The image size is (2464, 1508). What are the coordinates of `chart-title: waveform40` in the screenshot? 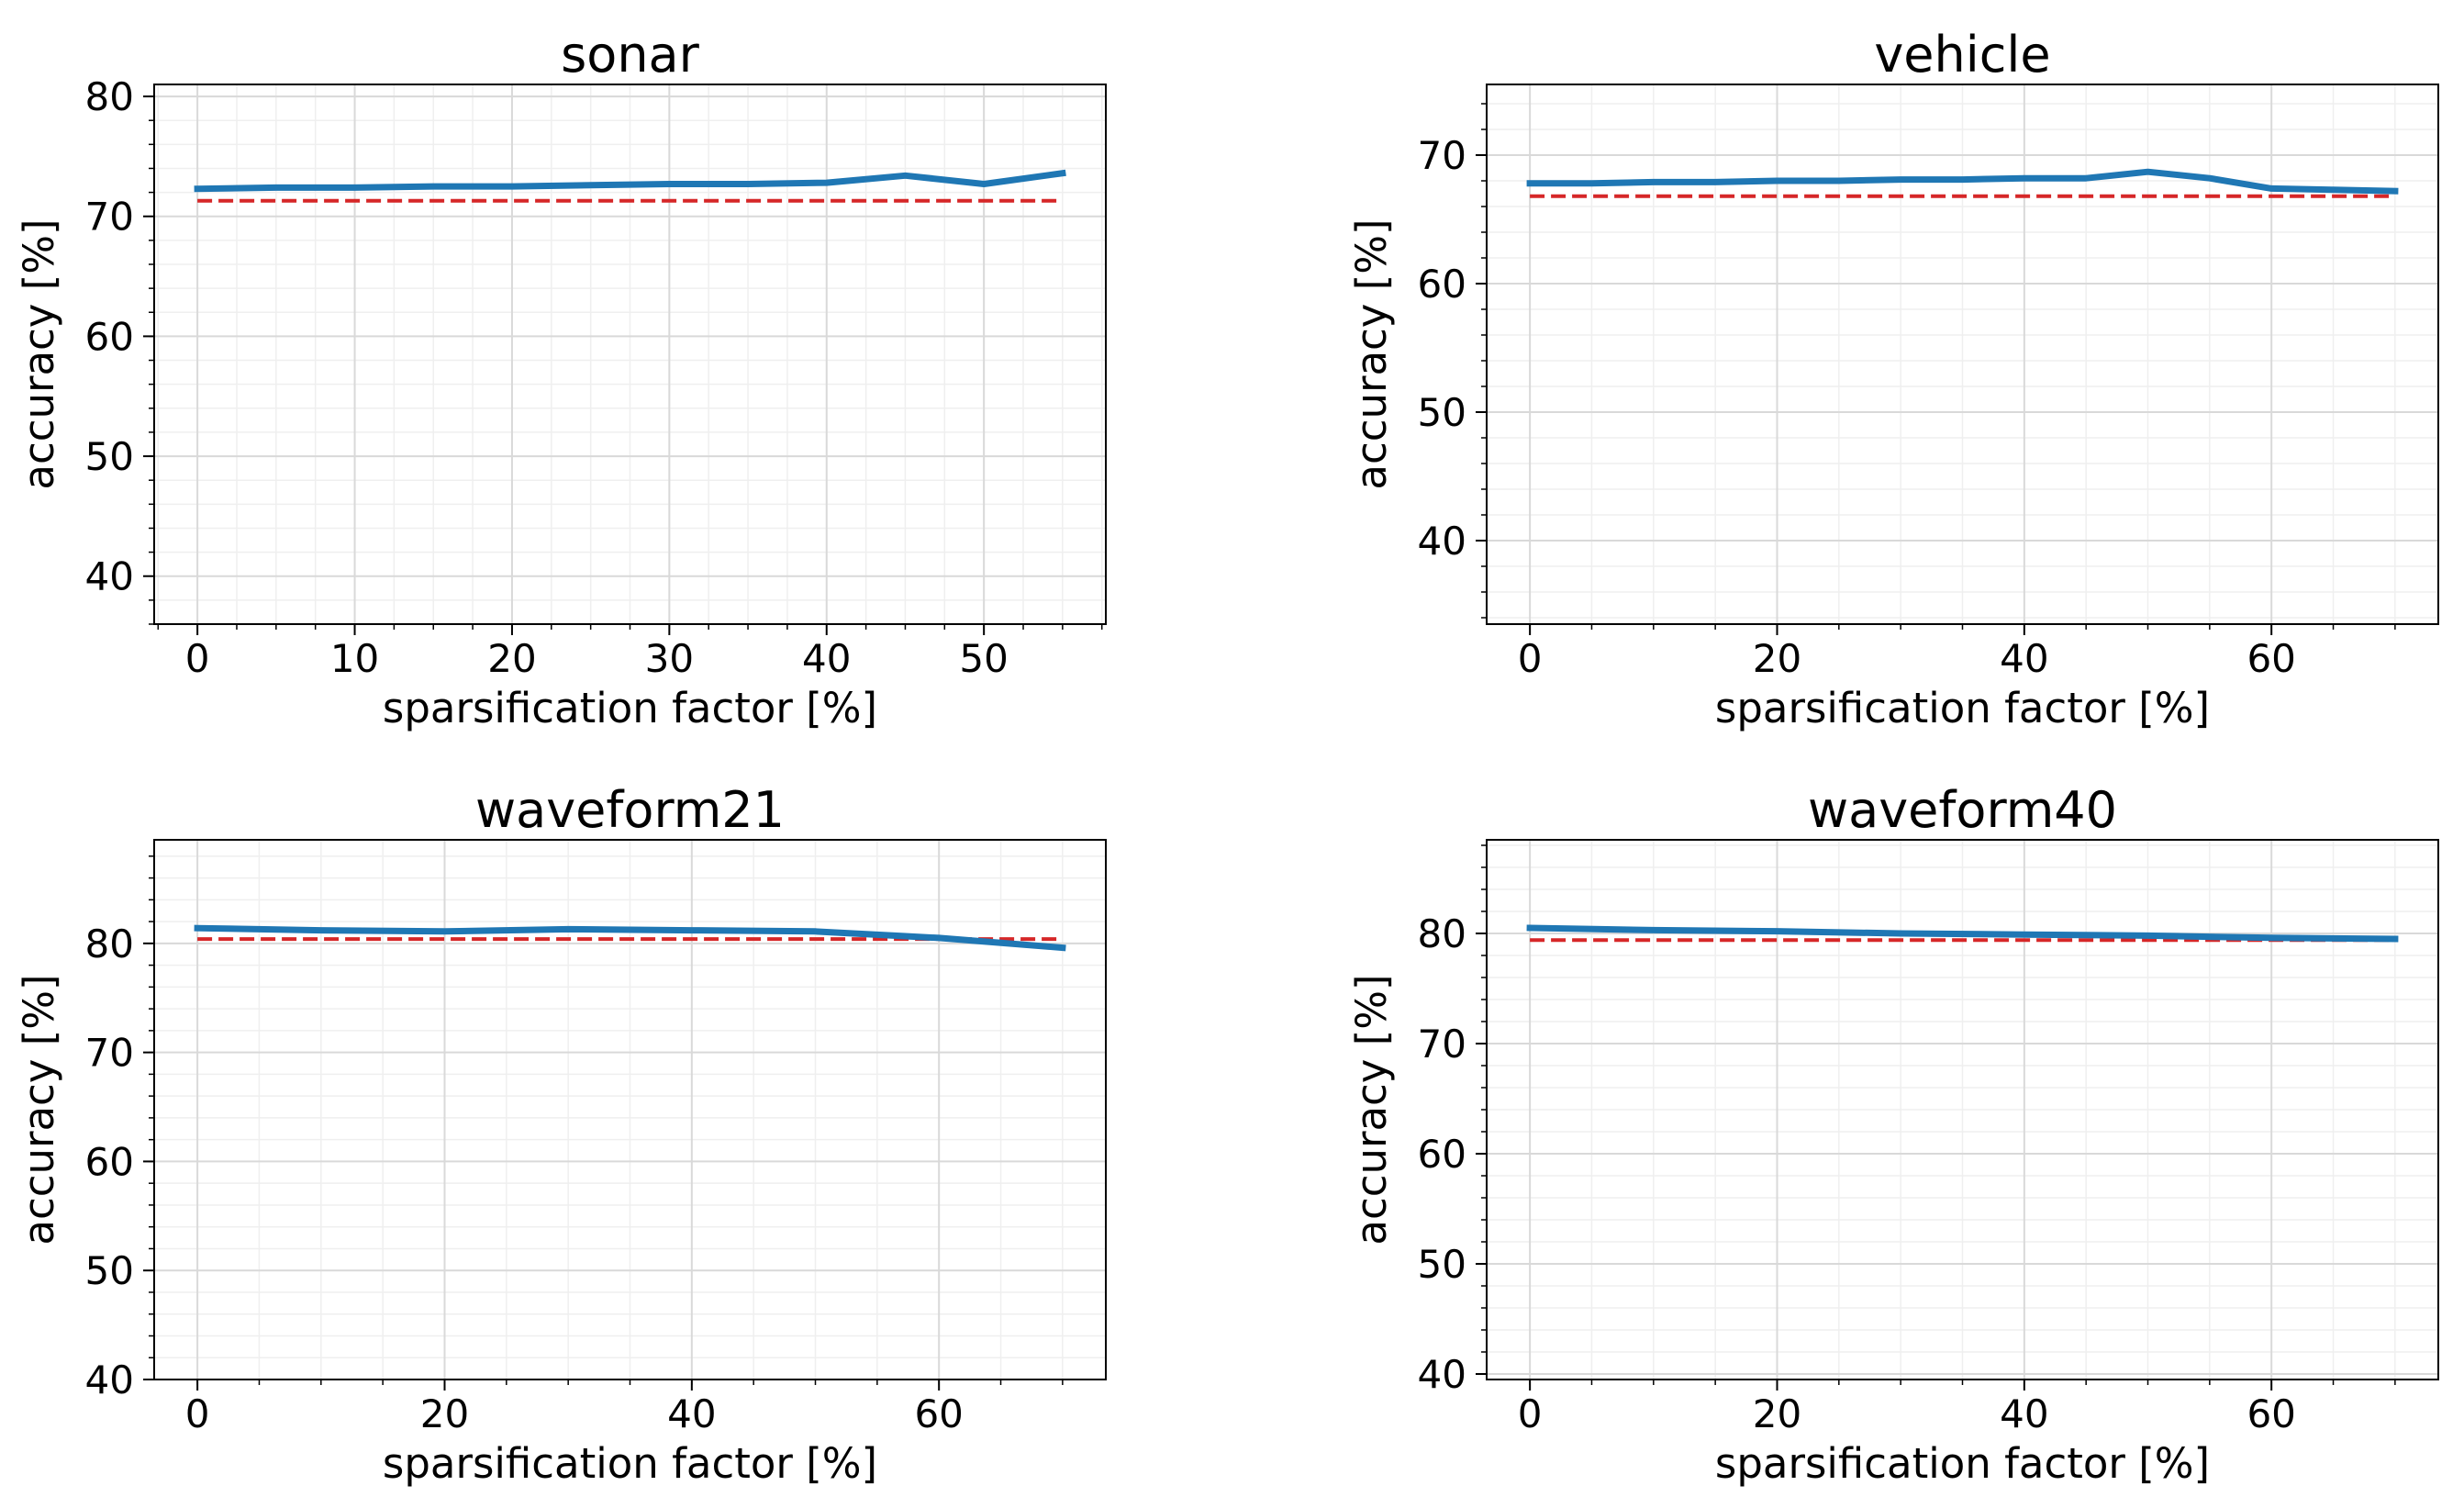 It's located at (1963, 810).